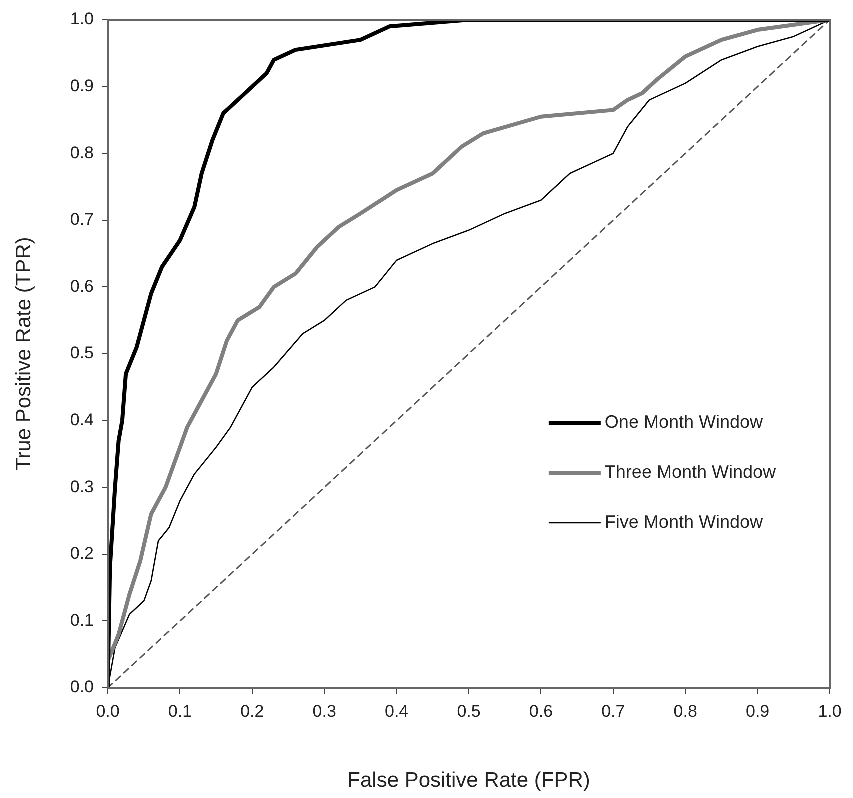 The image size is (853, 798). I want to click on x-tick-label: 1.0, so click(830, 711).